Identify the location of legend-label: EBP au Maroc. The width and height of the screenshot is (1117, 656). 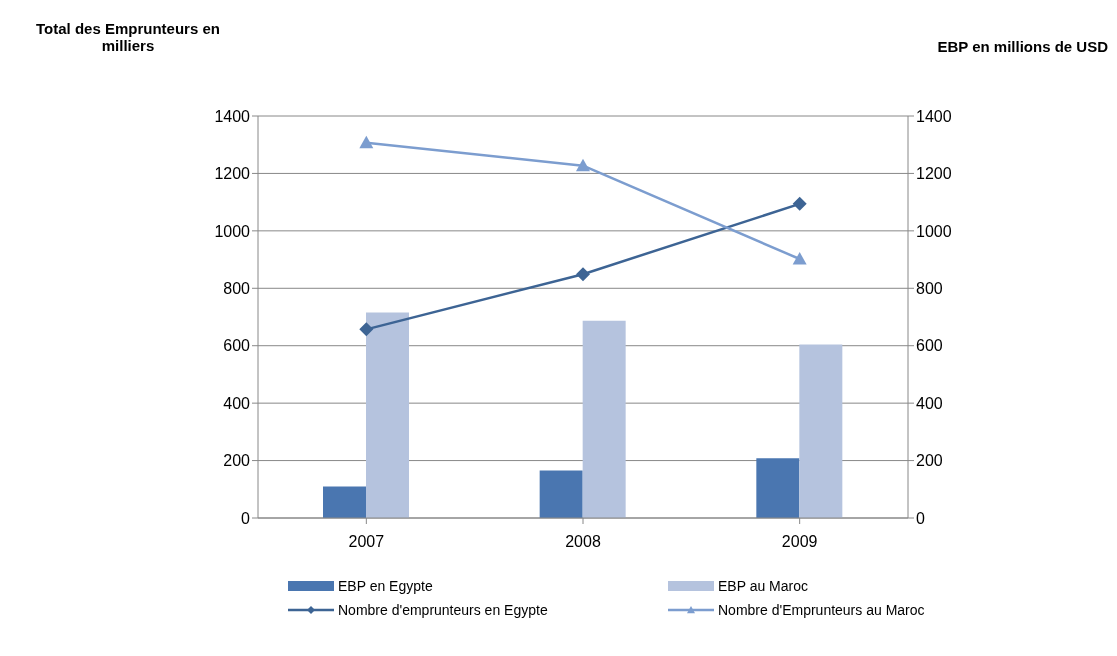
(763, 586).